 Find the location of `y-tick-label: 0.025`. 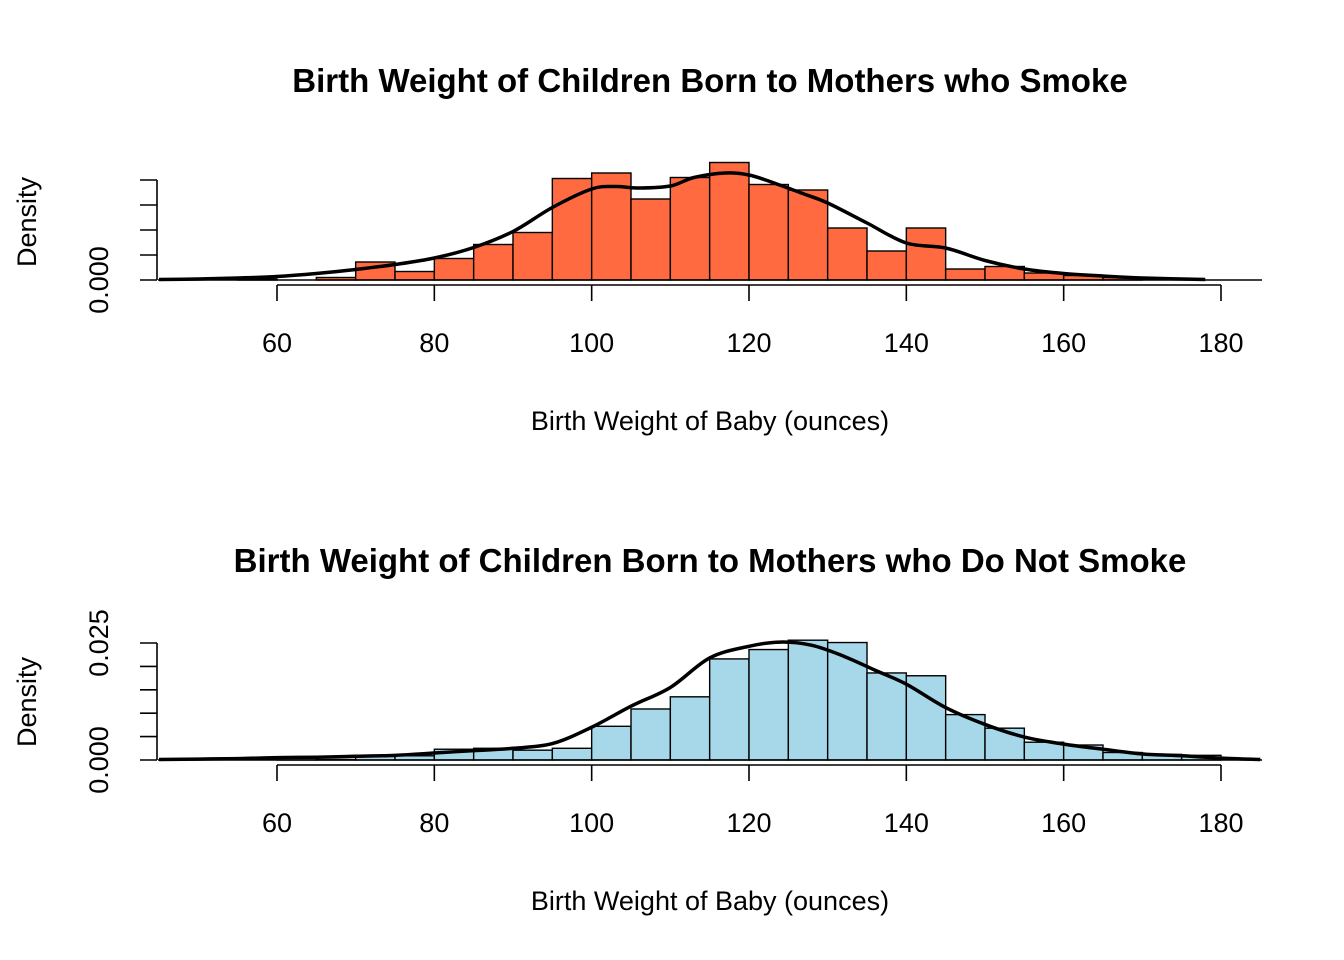

y-tick-label: 0.025 is located at coordinates (99, 643).